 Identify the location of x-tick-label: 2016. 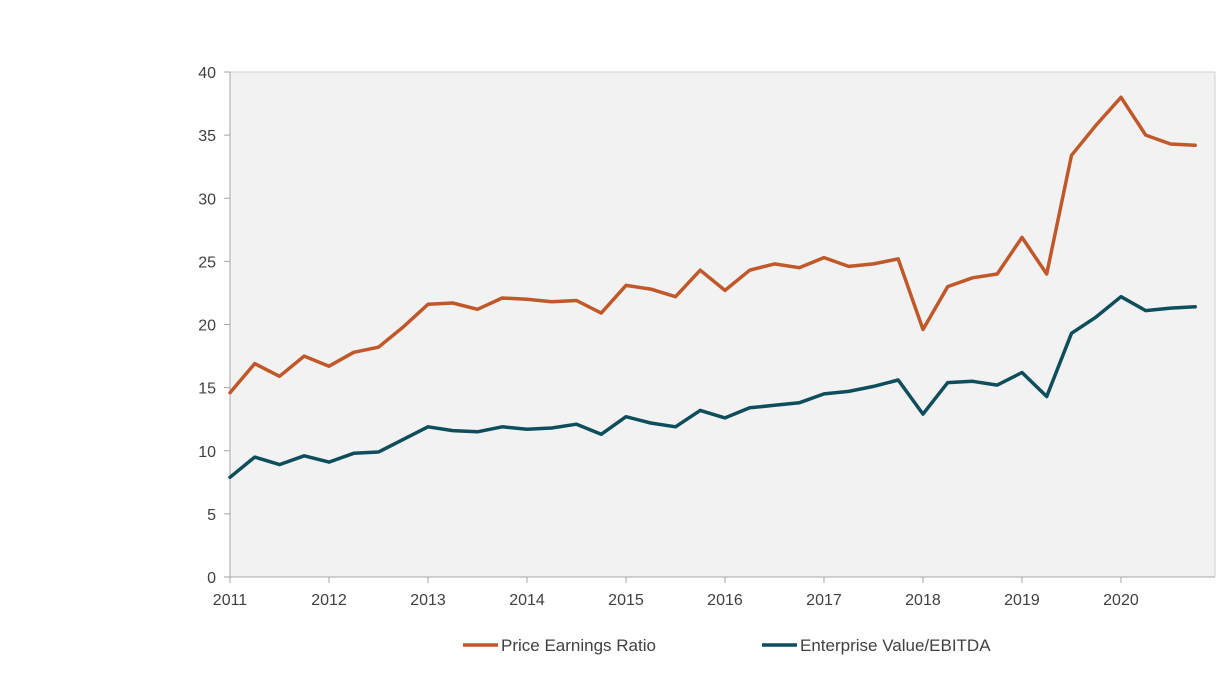
(725, 600).